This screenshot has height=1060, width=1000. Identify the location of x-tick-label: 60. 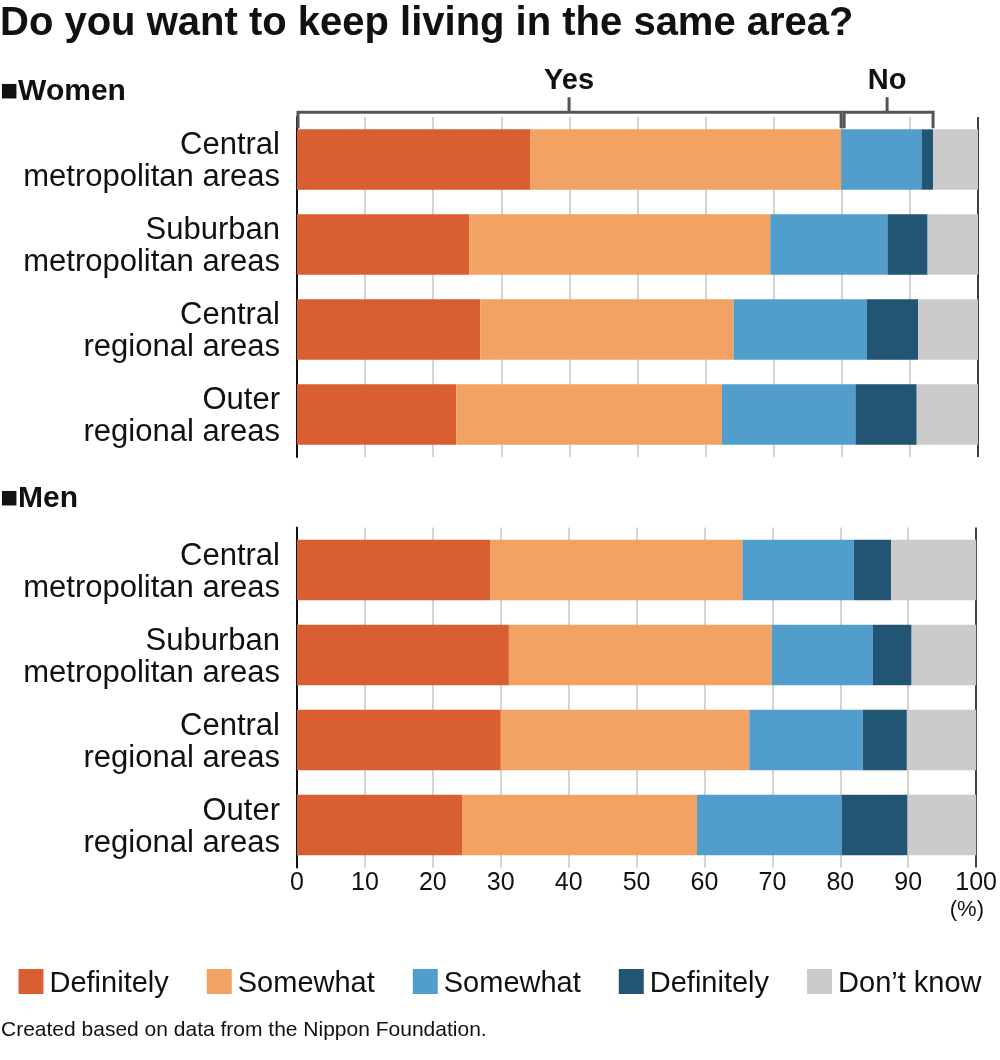
(704, 881).